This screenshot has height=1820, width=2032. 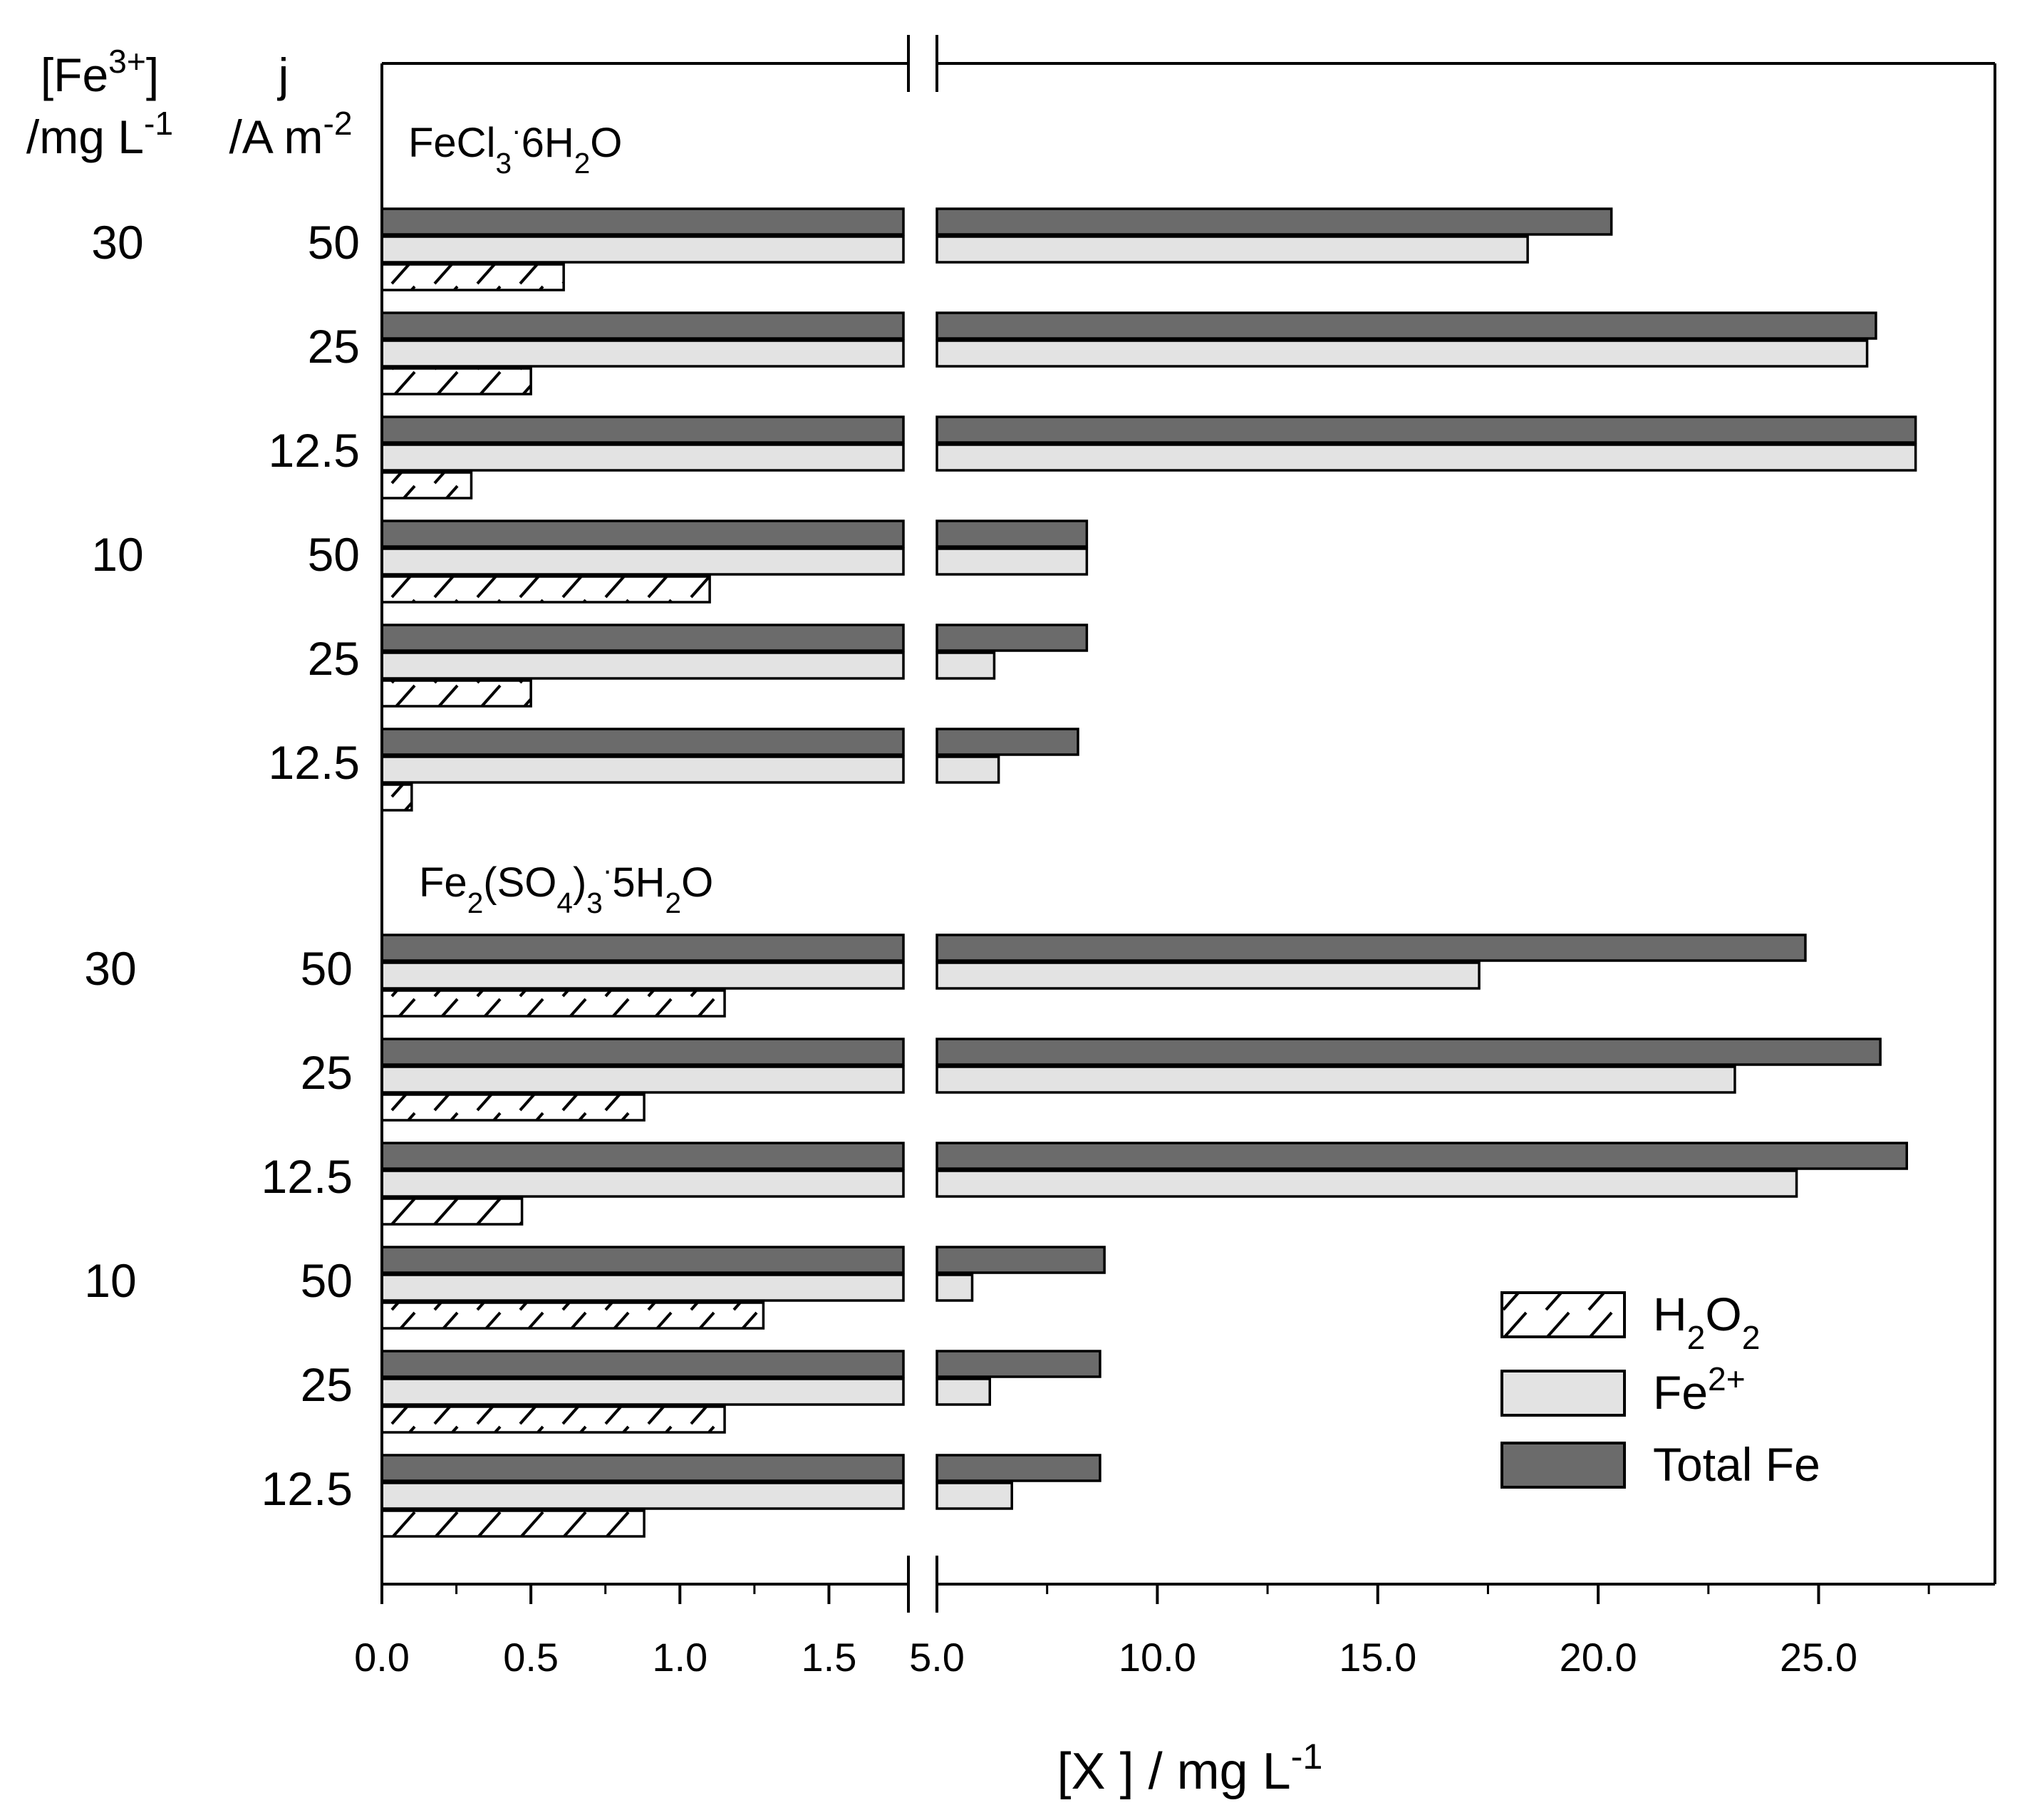 I want to click on j-column-header-line2: /A m-2, so click(x=290, y=134).